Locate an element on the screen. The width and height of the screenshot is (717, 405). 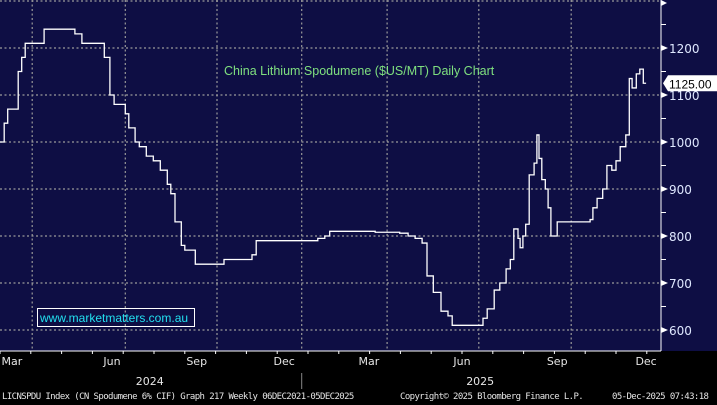
y-axis-tick is located at coordinates (664, 3).